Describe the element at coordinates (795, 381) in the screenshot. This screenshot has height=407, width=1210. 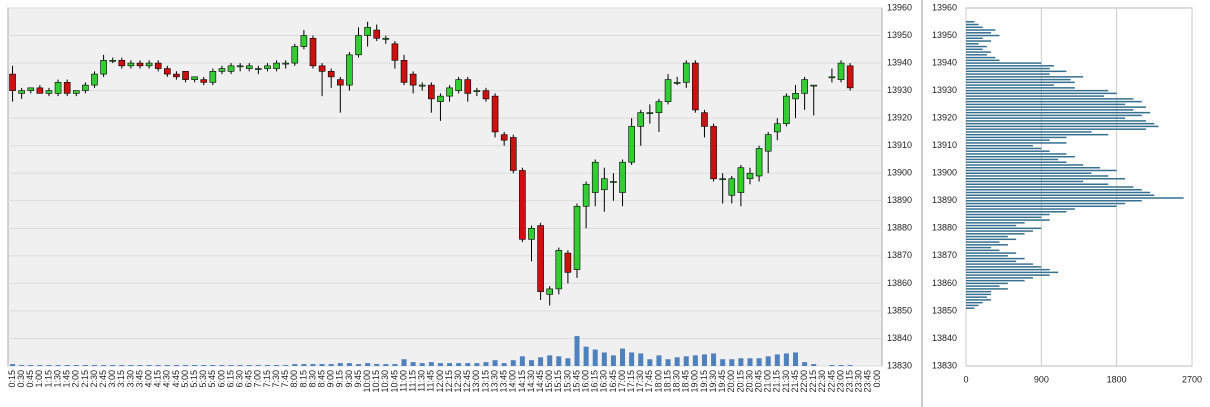
I see `x-tick-label: 21:45` at that location.